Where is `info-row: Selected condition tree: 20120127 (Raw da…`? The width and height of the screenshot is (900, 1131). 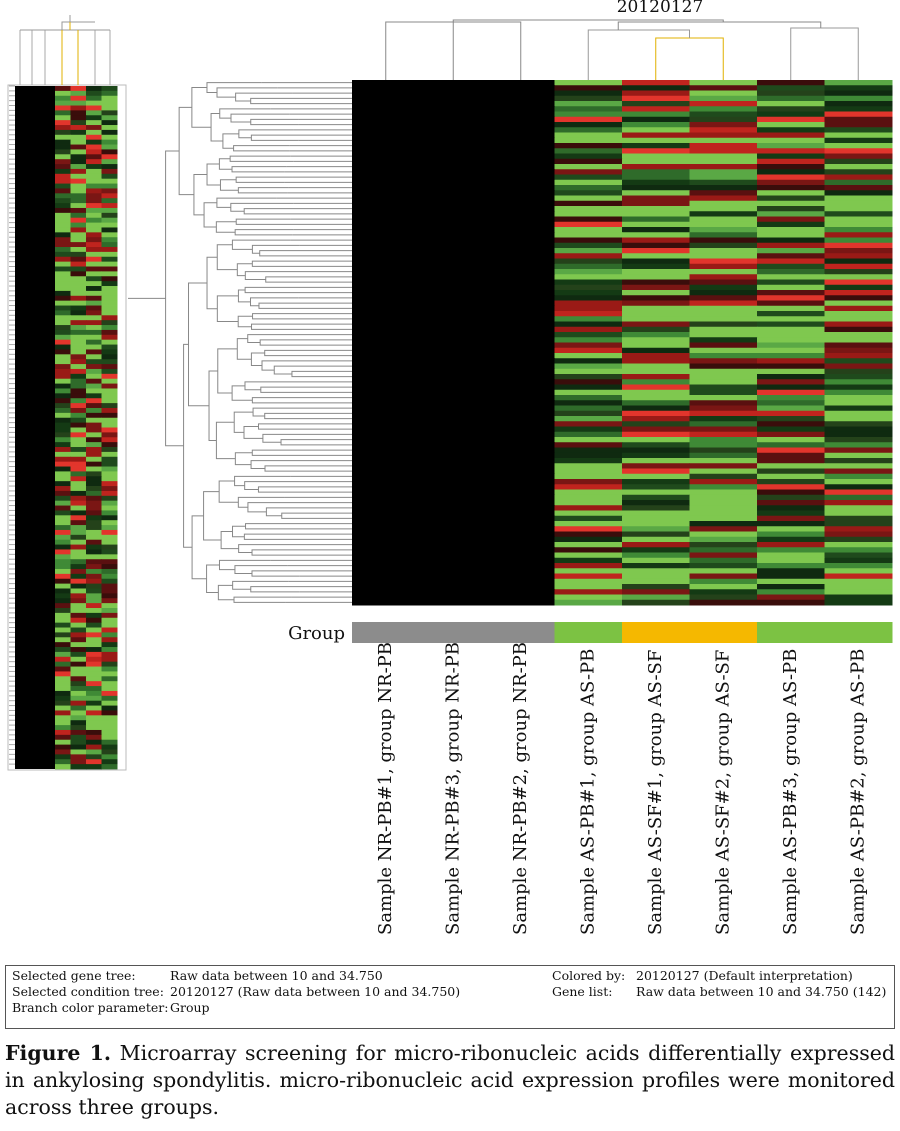
info-row: Selected condition tree: 20120127 (Raw da… is located at coordinates (236, 992).